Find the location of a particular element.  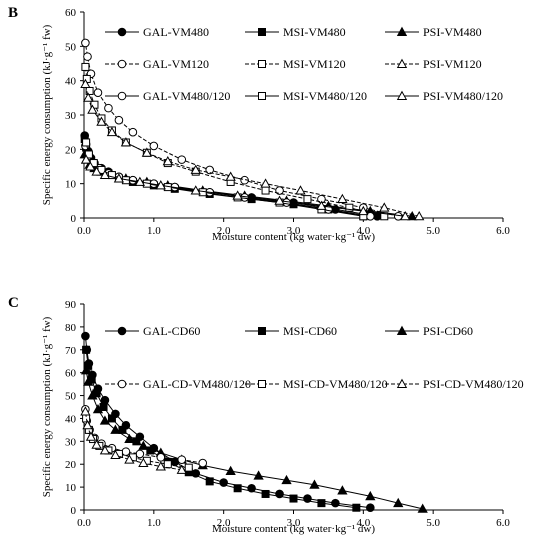

panel-c-y-tick-label: 30 is located at coordinates (71, 442).